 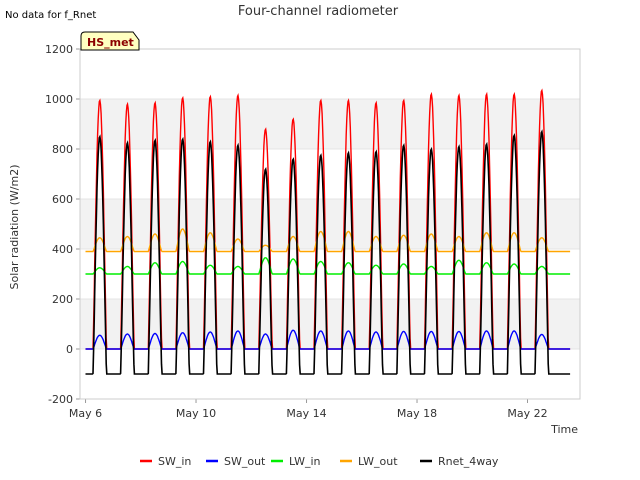 I want to click on legend-label-sw_out: SW_out, so click(x=245, y=461).